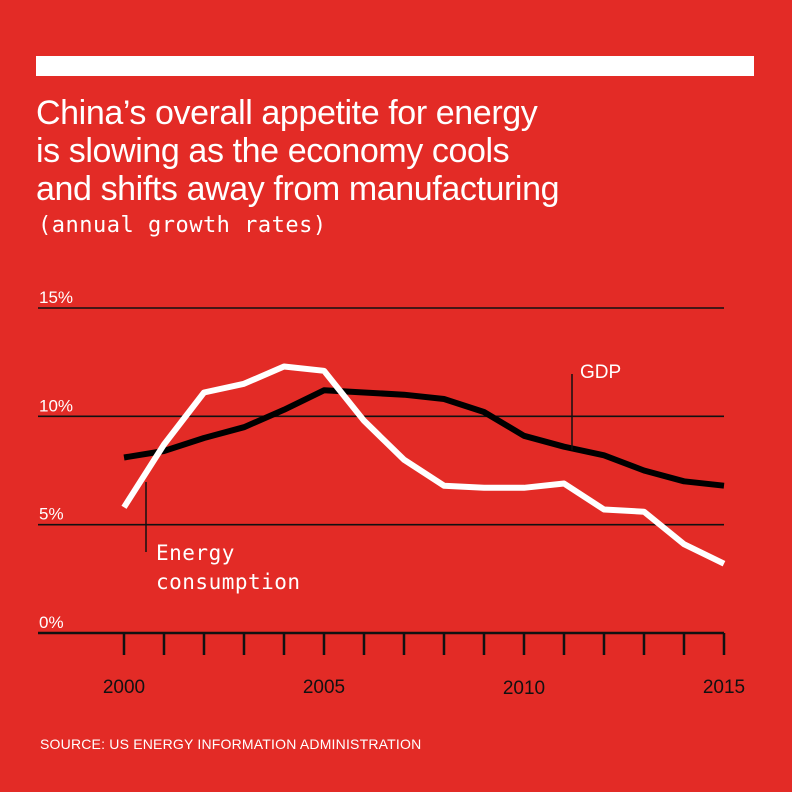  What do you see at coordinates (287, 113) in the screenshot?
I see `chart-title-line: China’s overall appetite for energy` at bounding box center [287, 113].